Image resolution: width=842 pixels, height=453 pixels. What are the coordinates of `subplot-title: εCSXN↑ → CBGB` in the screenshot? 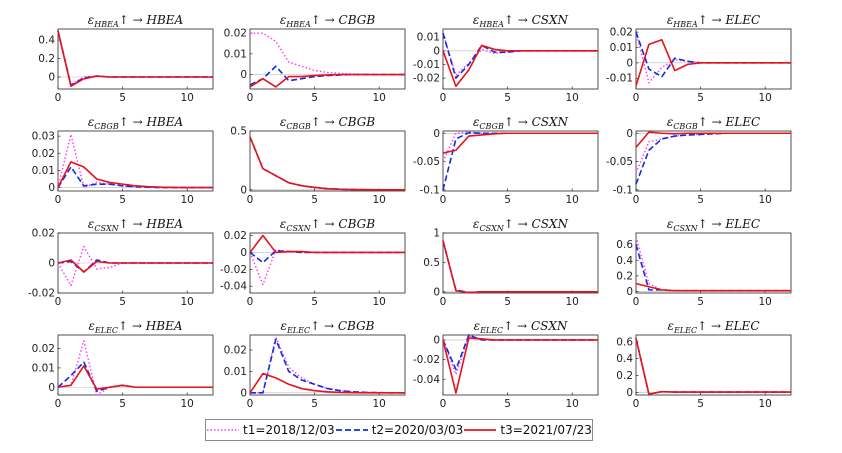 It's located at (327, 225).